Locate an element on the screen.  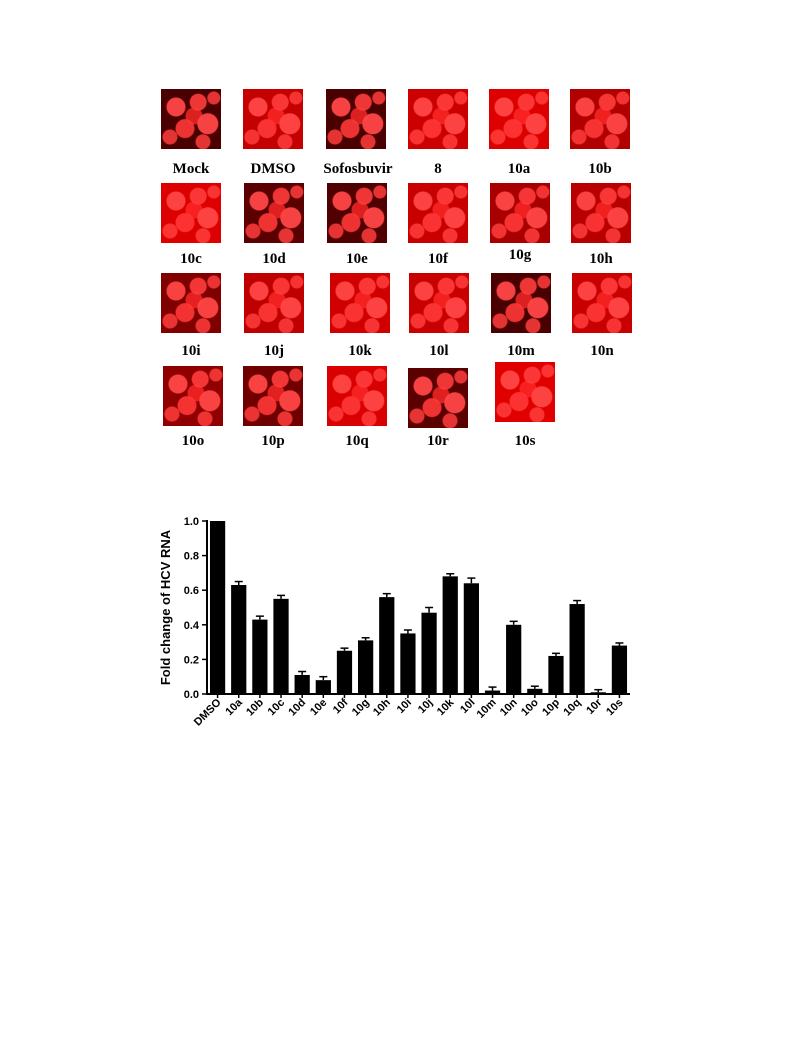
bar-10h is located at coordinates (387, 645).